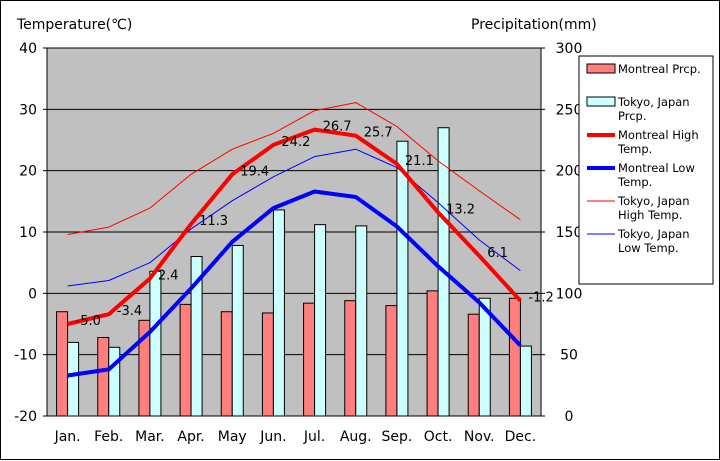 This screenshot has height=461, width=720. I want to click on data-label: 19.4, so click(254, 171).